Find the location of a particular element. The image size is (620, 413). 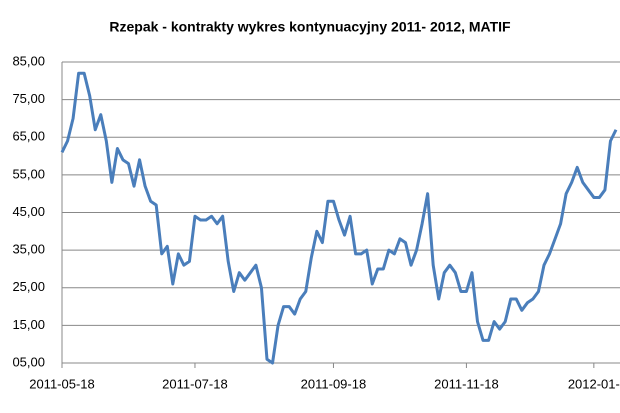

x-tick-label: 2012-01- is located at coordinates (594, 383).